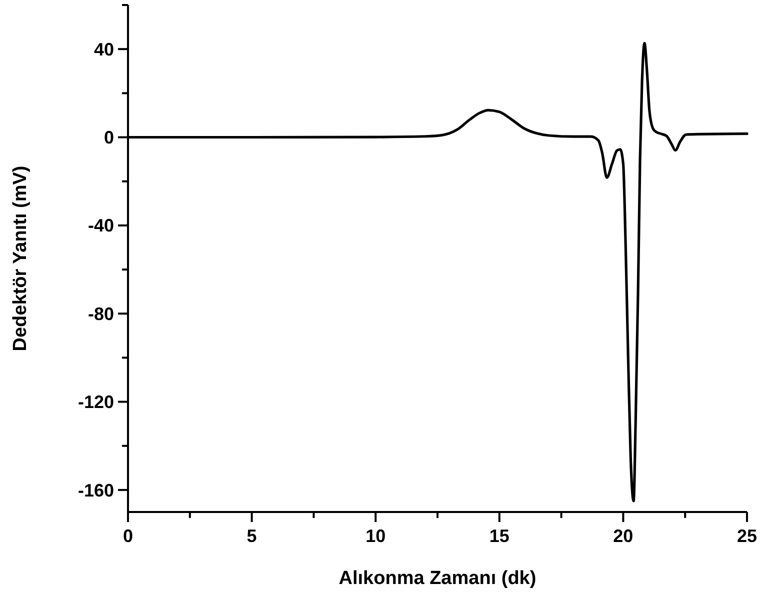 This screenshot has height=597, width=763. Describe the element at coordinates (96, 402) in the screenshot. I see `y-tick-label: -120` at that location.